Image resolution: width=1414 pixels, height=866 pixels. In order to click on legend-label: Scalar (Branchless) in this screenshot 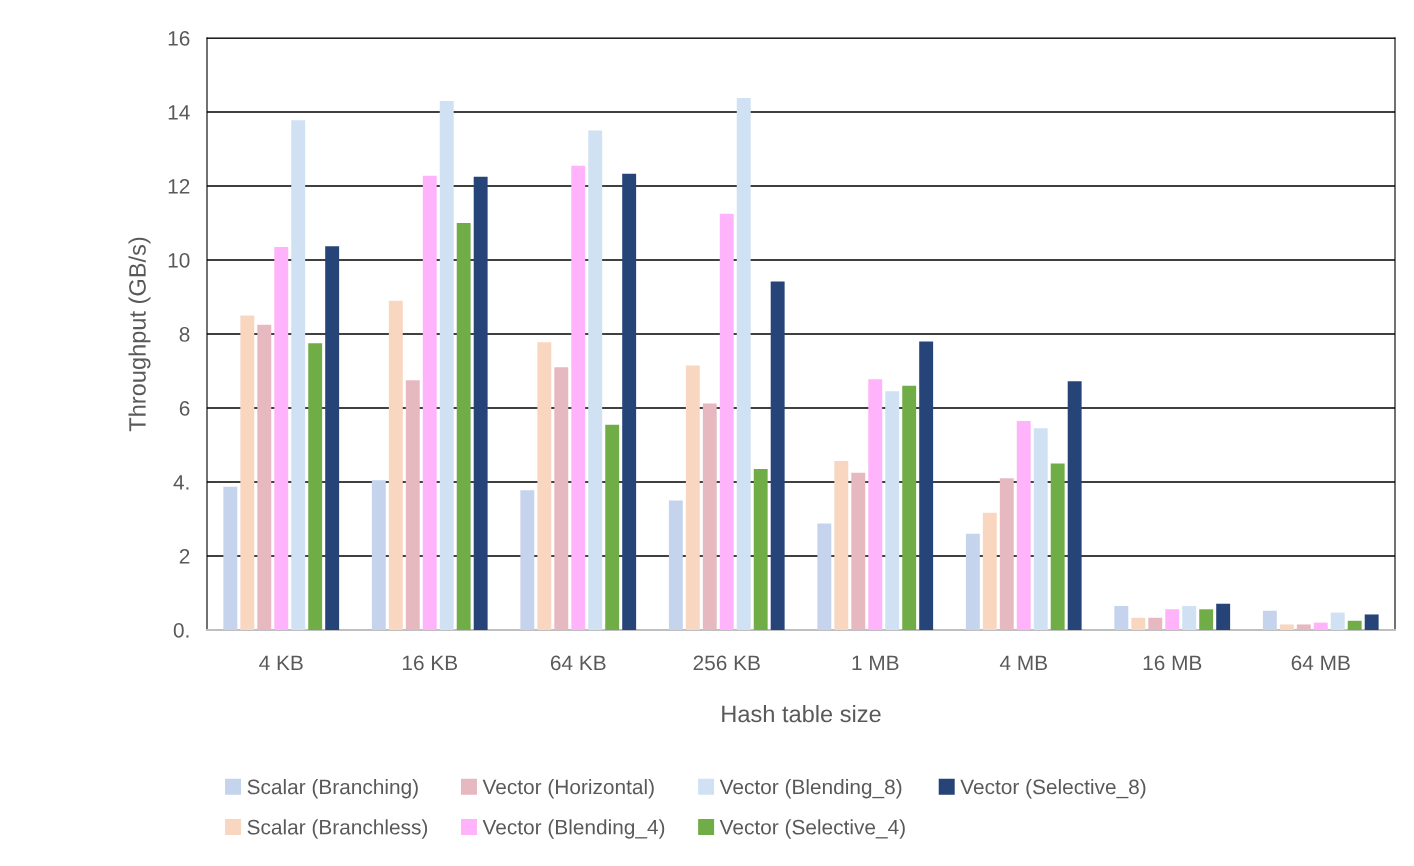, I will do `click(337, 829)`.